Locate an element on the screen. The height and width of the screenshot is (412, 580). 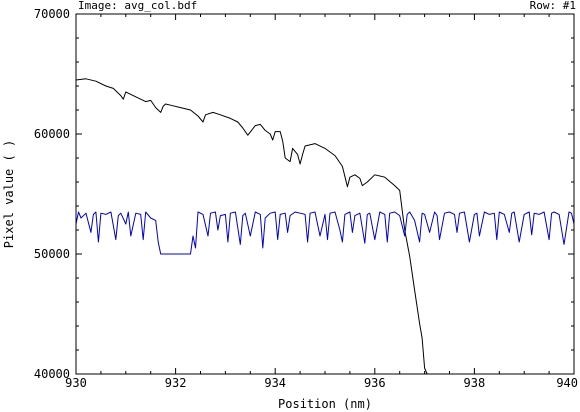
y-tick-label: 70000 is located at coordinates (52, 14).